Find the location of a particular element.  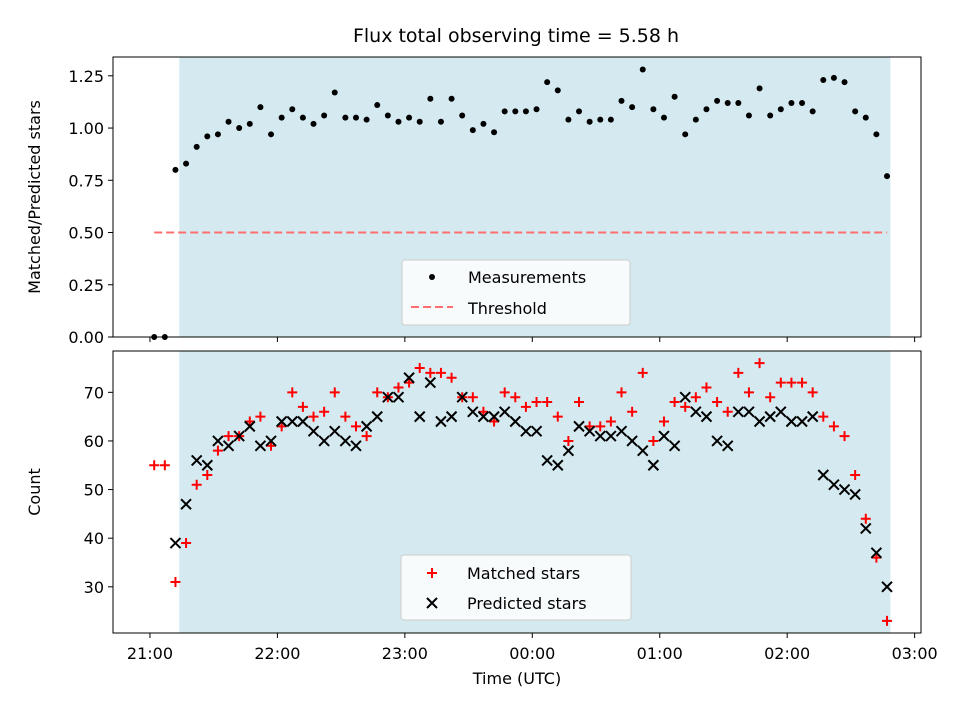

x-tick-label: 22:00 is located at coordinates (277, 653).